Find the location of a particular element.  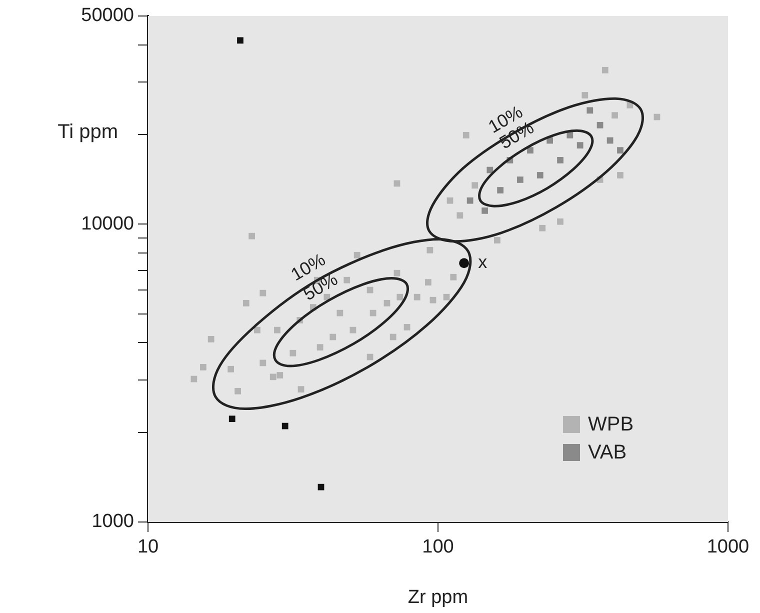

legend-label: VAB is located at coordinates (607, 453).